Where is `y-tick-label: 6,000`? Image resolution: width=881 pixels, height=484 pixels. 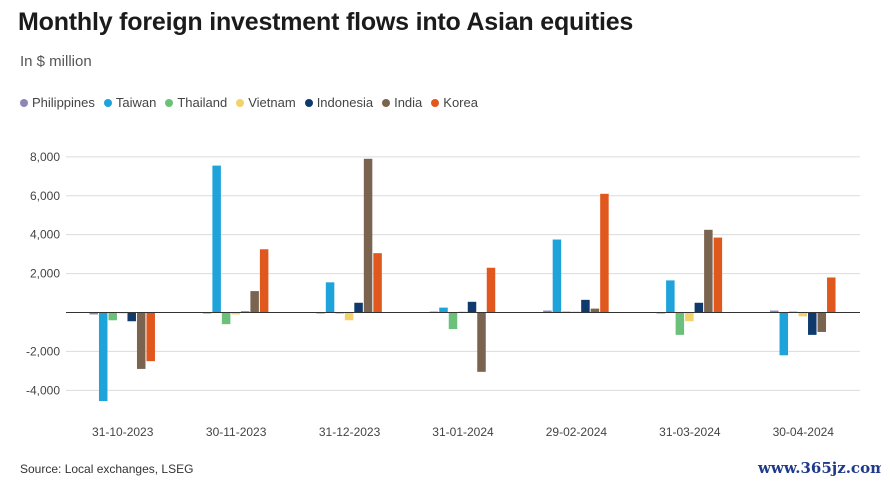 y-tick-label: 6,000 is located at coordinates (45, 196).